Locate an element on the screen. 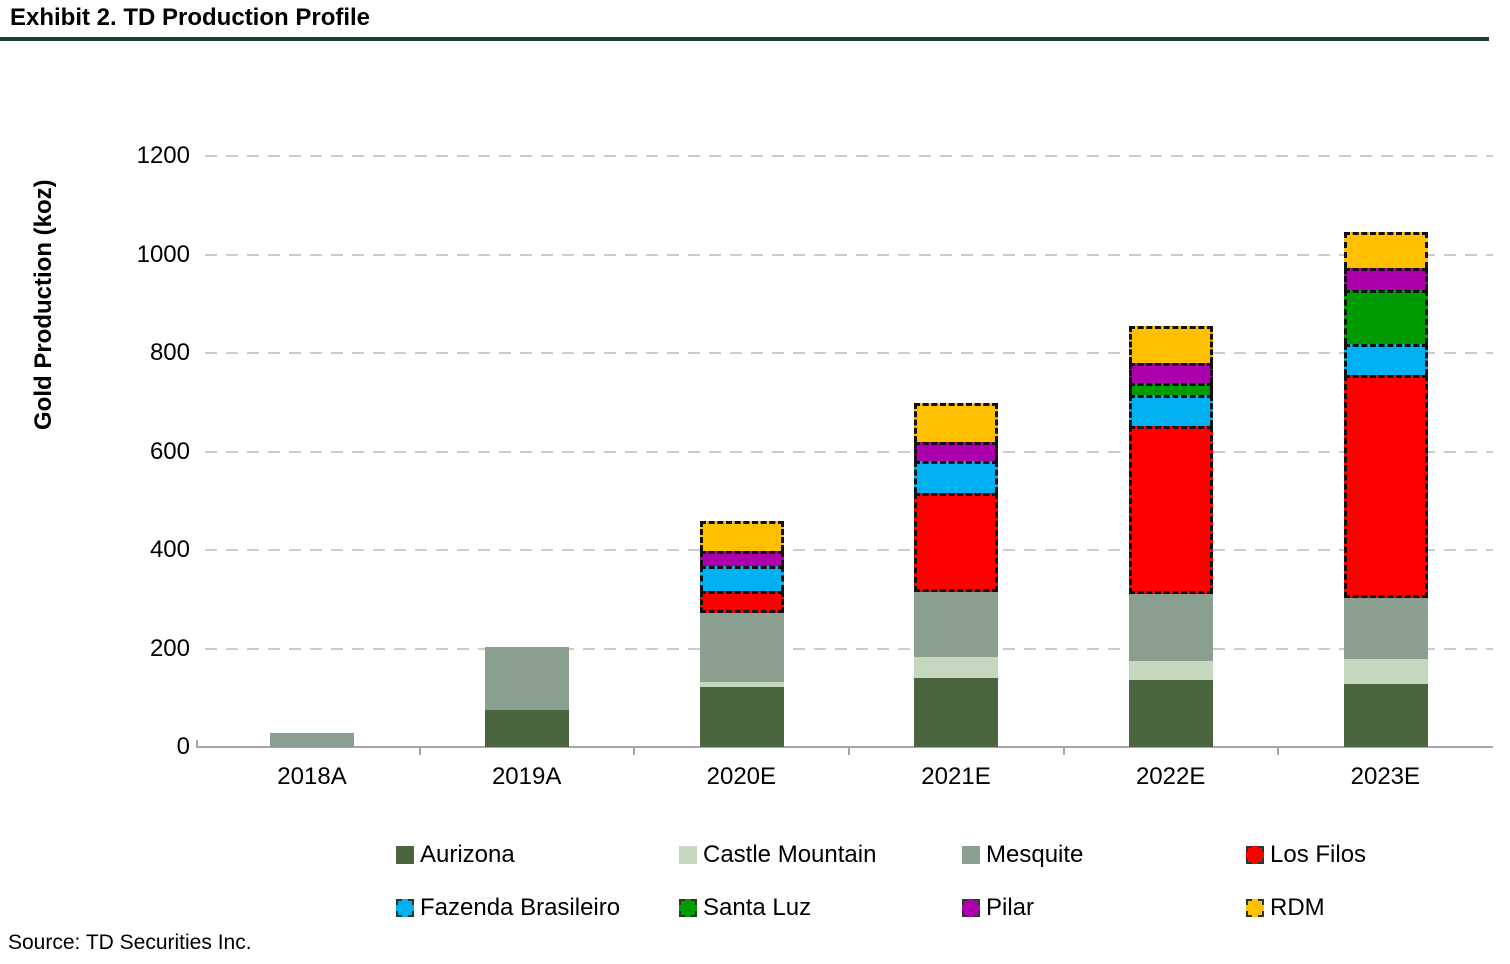 Image resolution: width=1510 pixels, height=964 pixels. y-tick-label-200: 200 is located at coordinates (169, 648).